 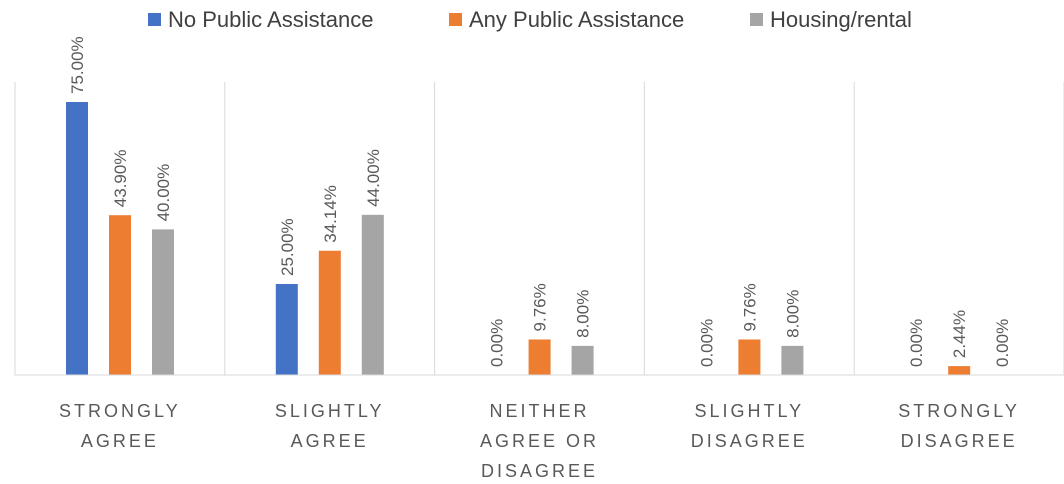 What do you see at coordinates (916, 343) in the screenshot?
I see `data-label-s1-c5: 0.00%` at bounding box center [916, 343].